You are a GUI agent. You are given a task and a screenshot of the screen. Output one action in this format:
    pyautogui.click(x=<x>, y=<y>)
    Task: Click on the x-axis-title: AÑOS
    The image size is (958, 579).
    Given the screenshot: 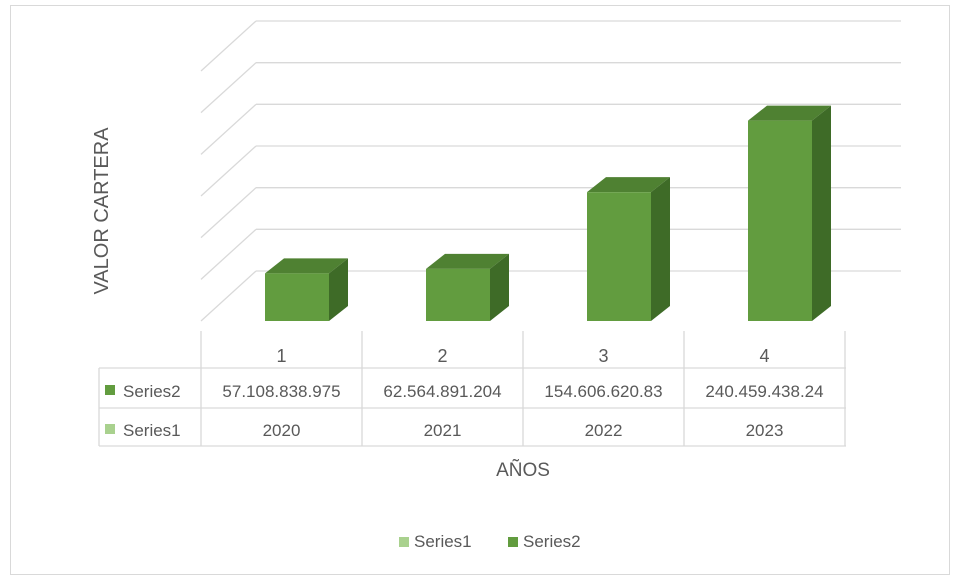 What is the action you would take?
    pyautogui.click(x=523, y=470)
    